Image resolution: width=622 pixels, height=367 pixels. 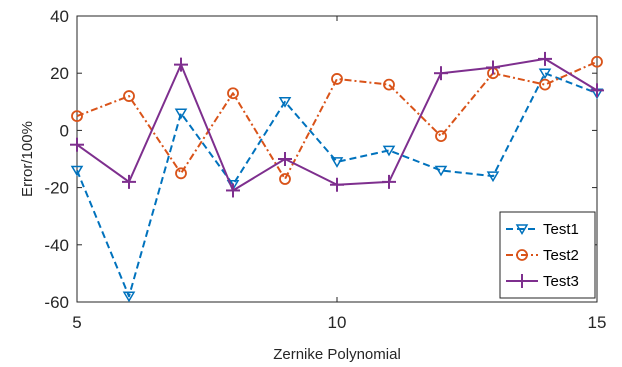 What do you see at coordinates (56, 188) in the screenshot?
I see `y-tick-label: -20` at bounding box center [56, 188].